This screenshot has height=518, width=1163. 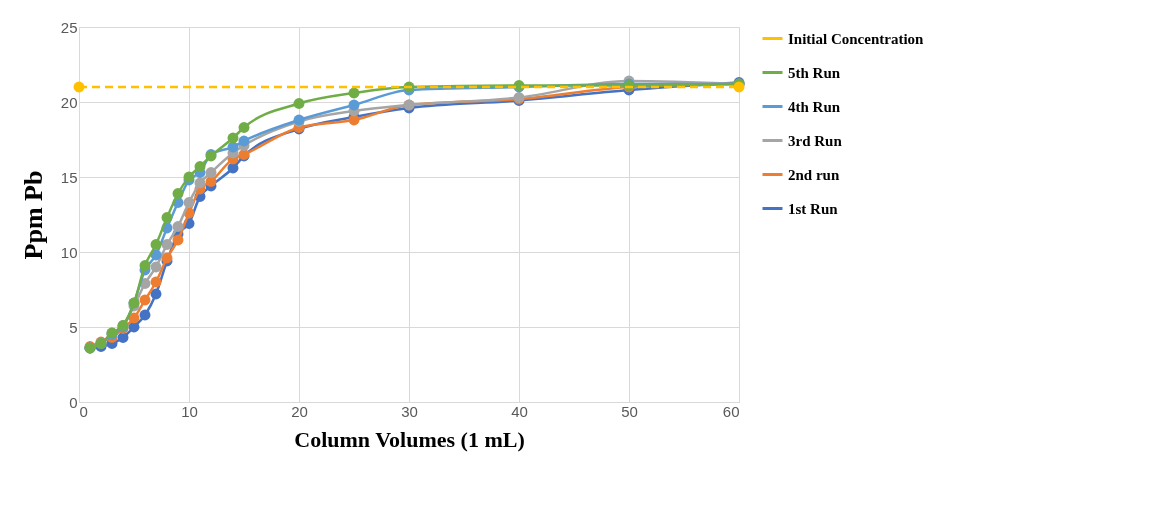 I want to click on x-tick-label: 60, so click(x=731, y=411).